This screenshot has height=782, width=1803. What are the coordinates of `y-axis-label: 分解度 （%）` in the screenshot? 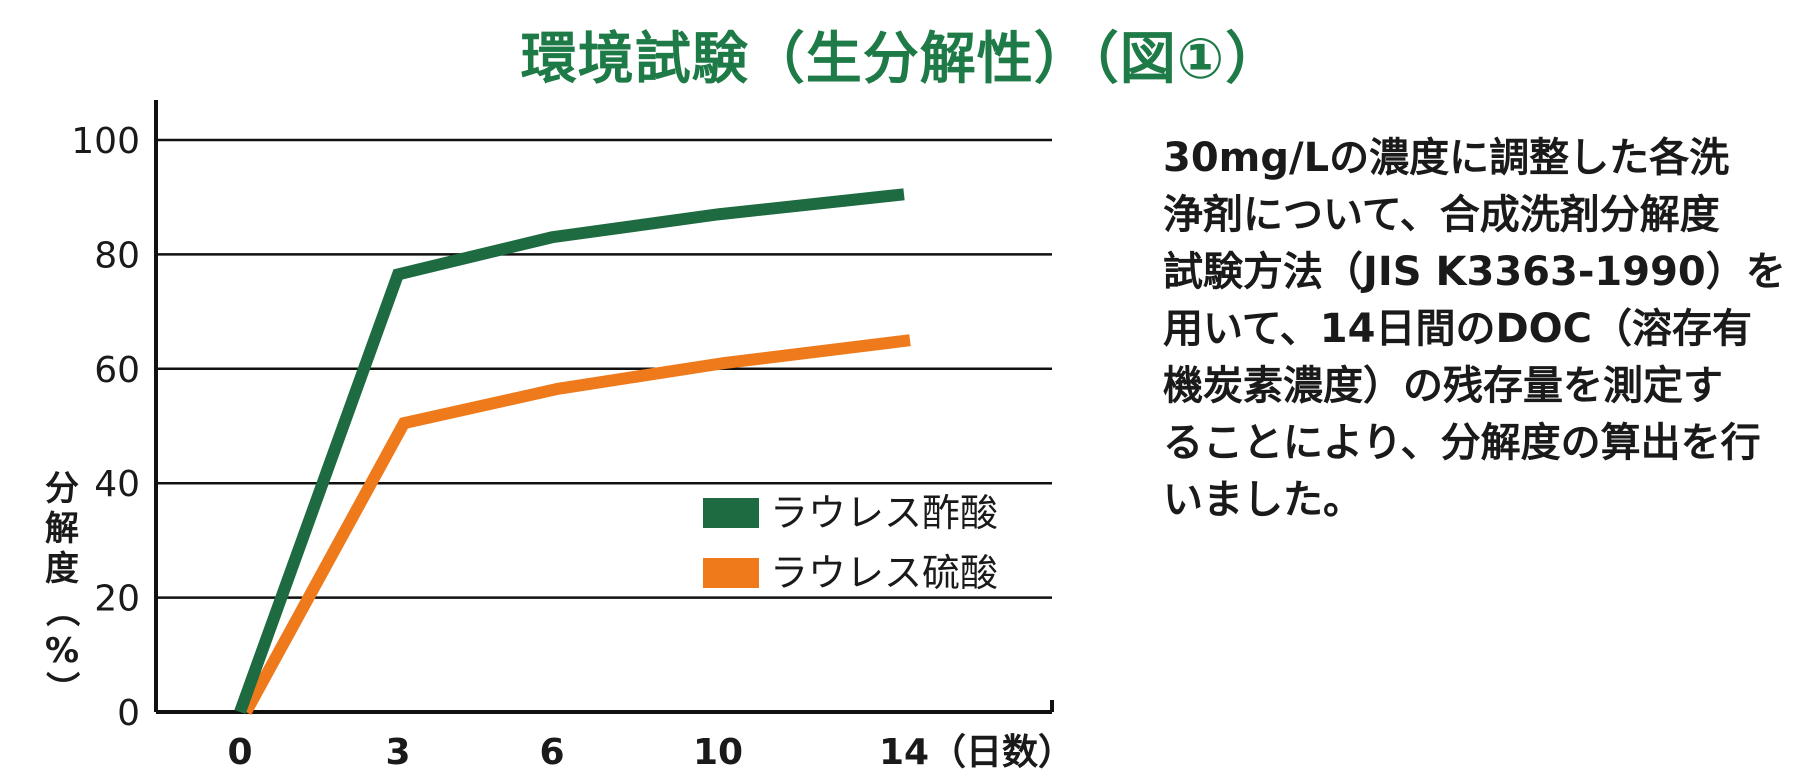 It's located at (61, 587).